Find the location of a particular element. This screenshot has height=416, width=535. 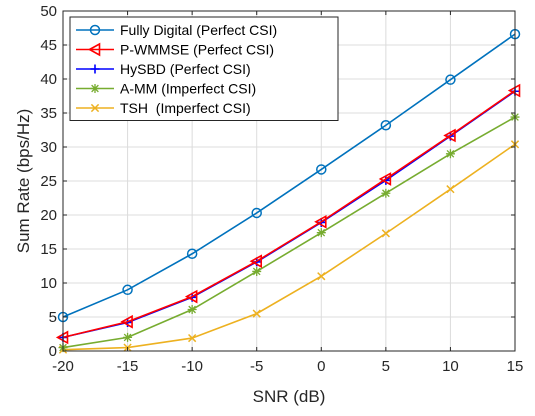

y-axis-label: Sum Rate (bps/Hz) is located at coordinates (23, 181).